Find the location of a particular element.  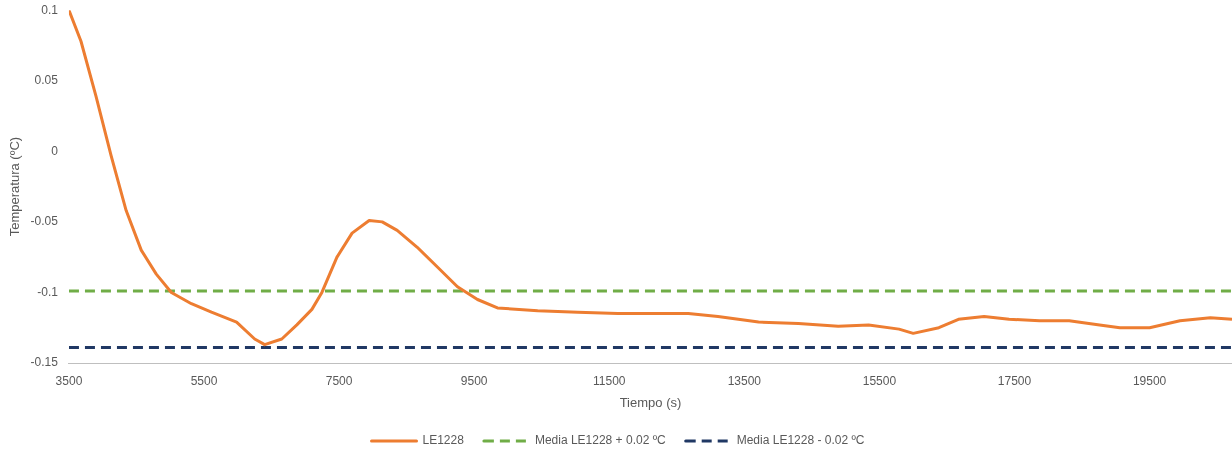

y-tick-label: 0.05 is located at coordinates (46, 80).